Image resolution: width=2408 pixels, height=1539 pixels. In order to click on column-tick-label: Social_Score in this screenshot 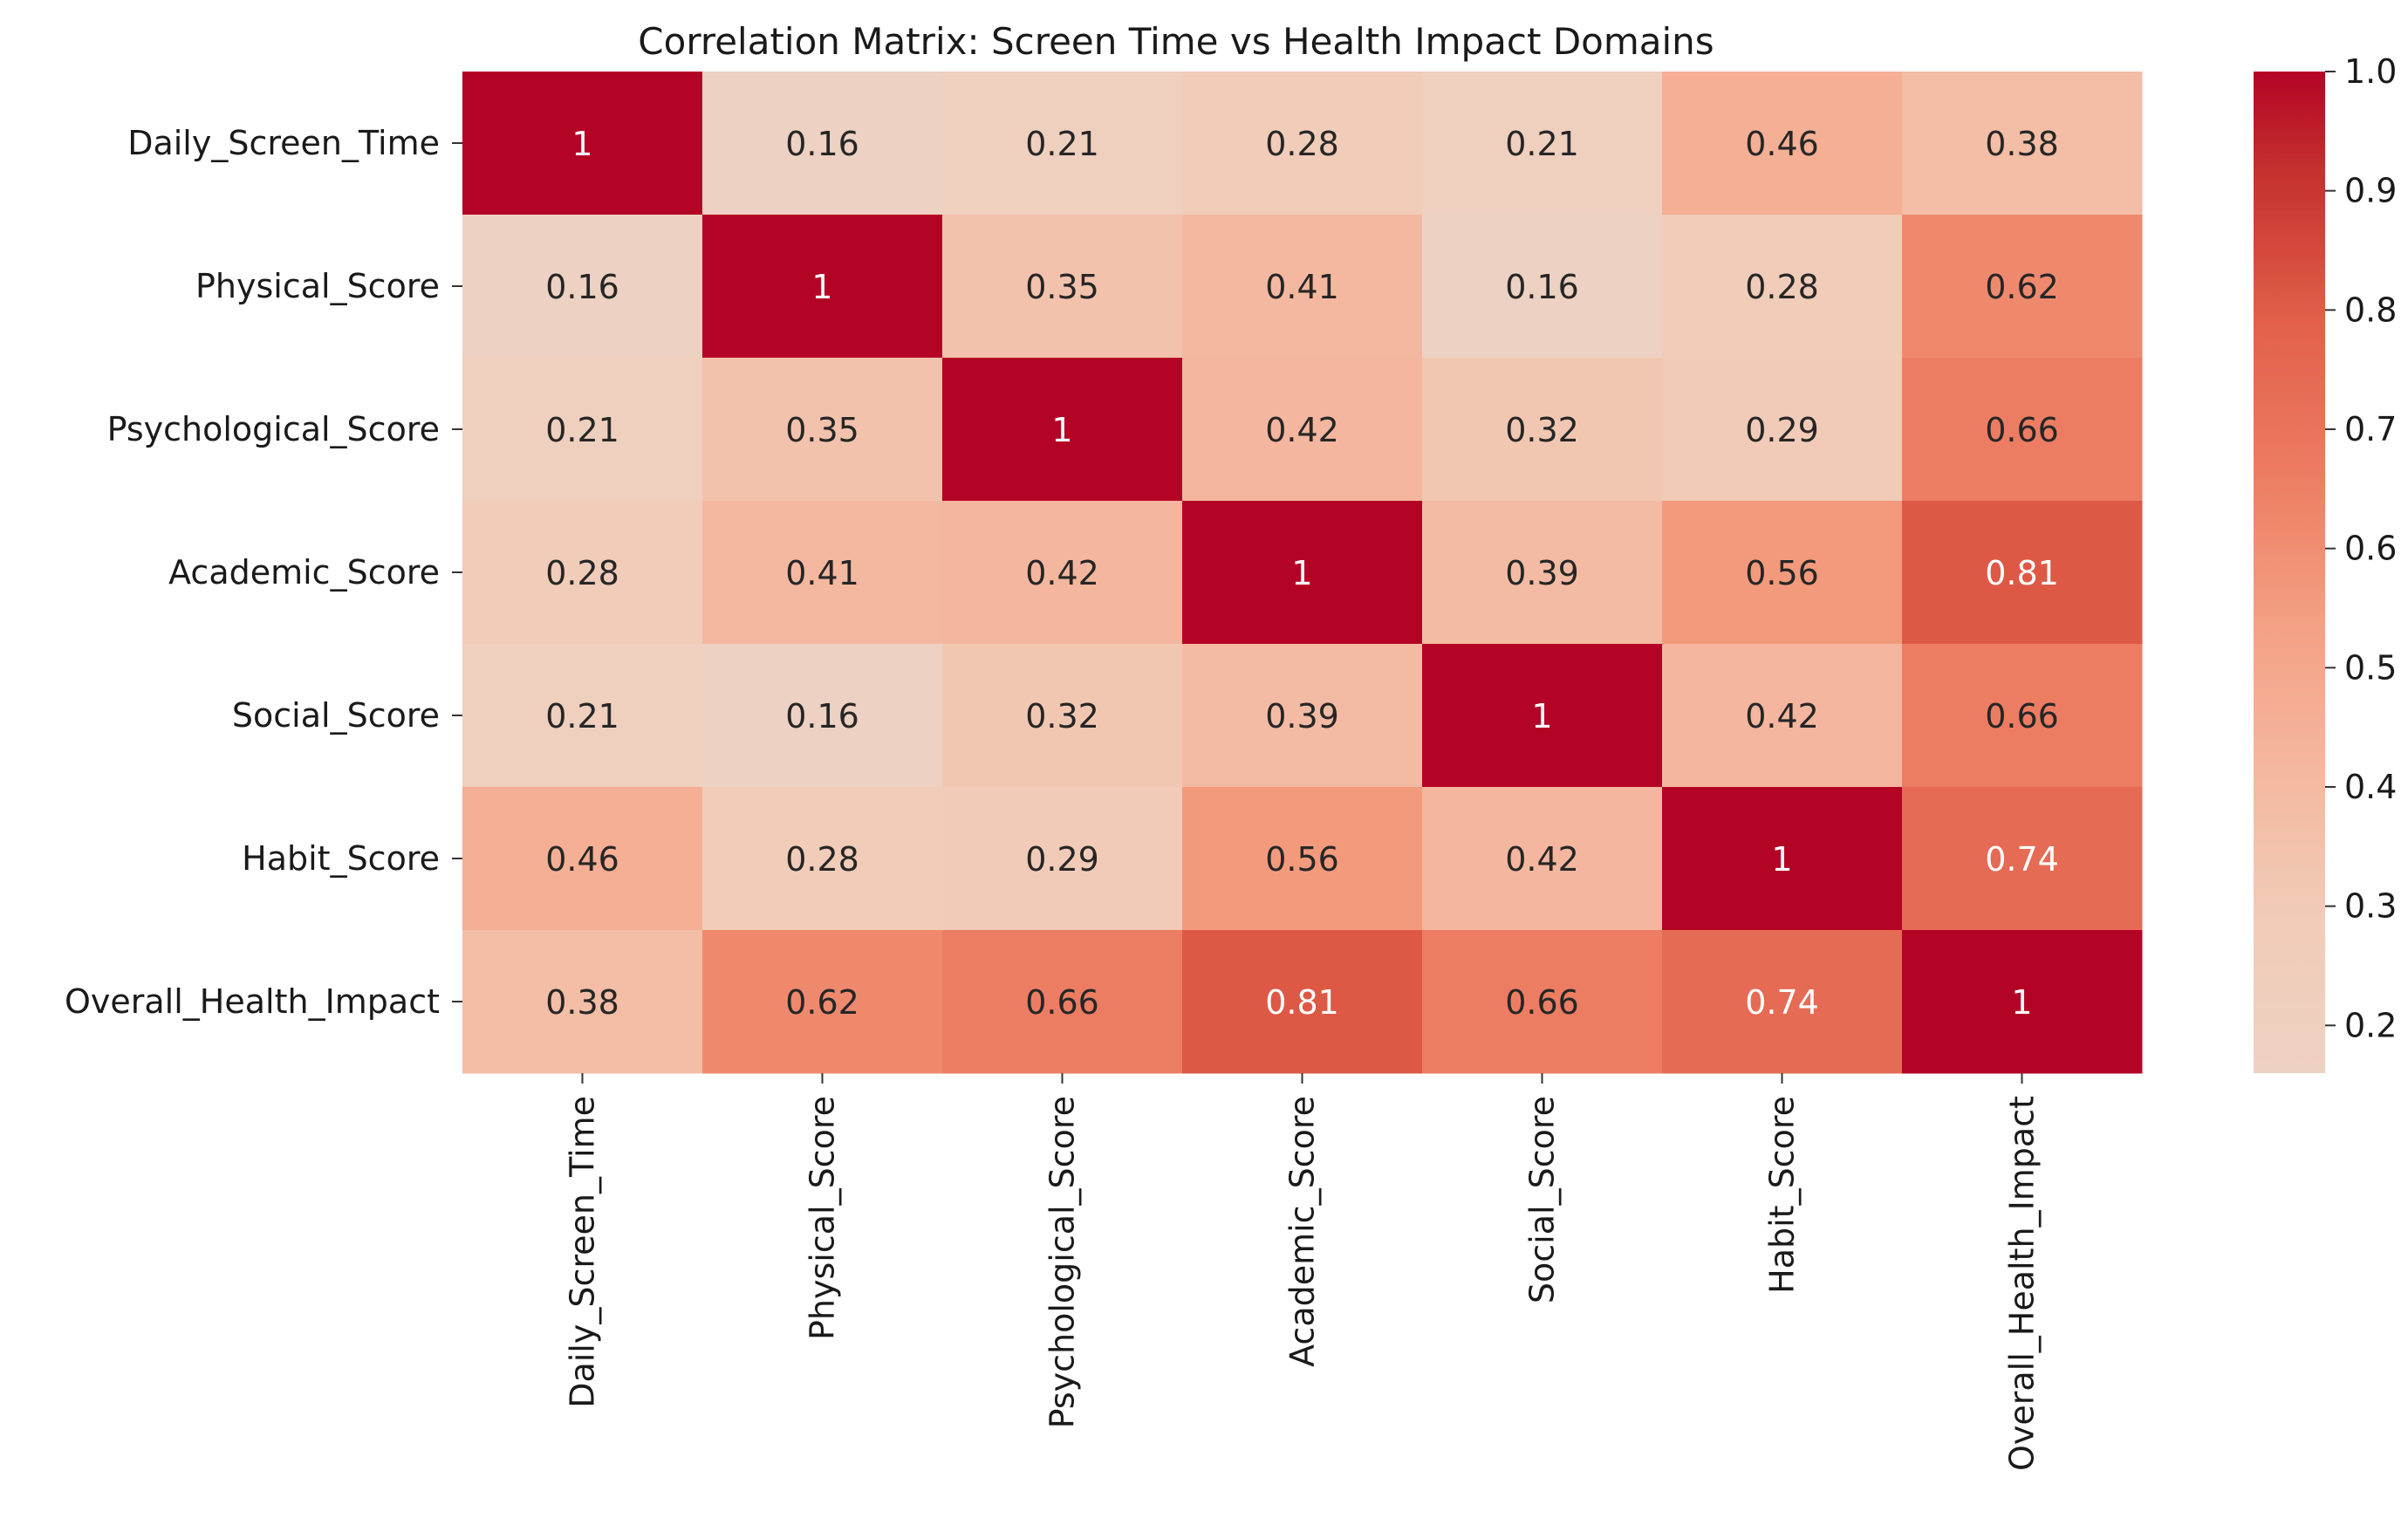, I will do `click(1543, 1199)`.